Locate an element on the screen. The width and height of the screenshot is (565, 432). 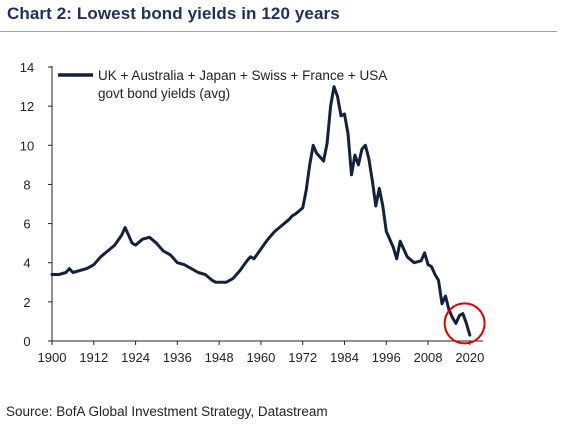
x-tick-label: 1960 is located at coordinates (260, 357).